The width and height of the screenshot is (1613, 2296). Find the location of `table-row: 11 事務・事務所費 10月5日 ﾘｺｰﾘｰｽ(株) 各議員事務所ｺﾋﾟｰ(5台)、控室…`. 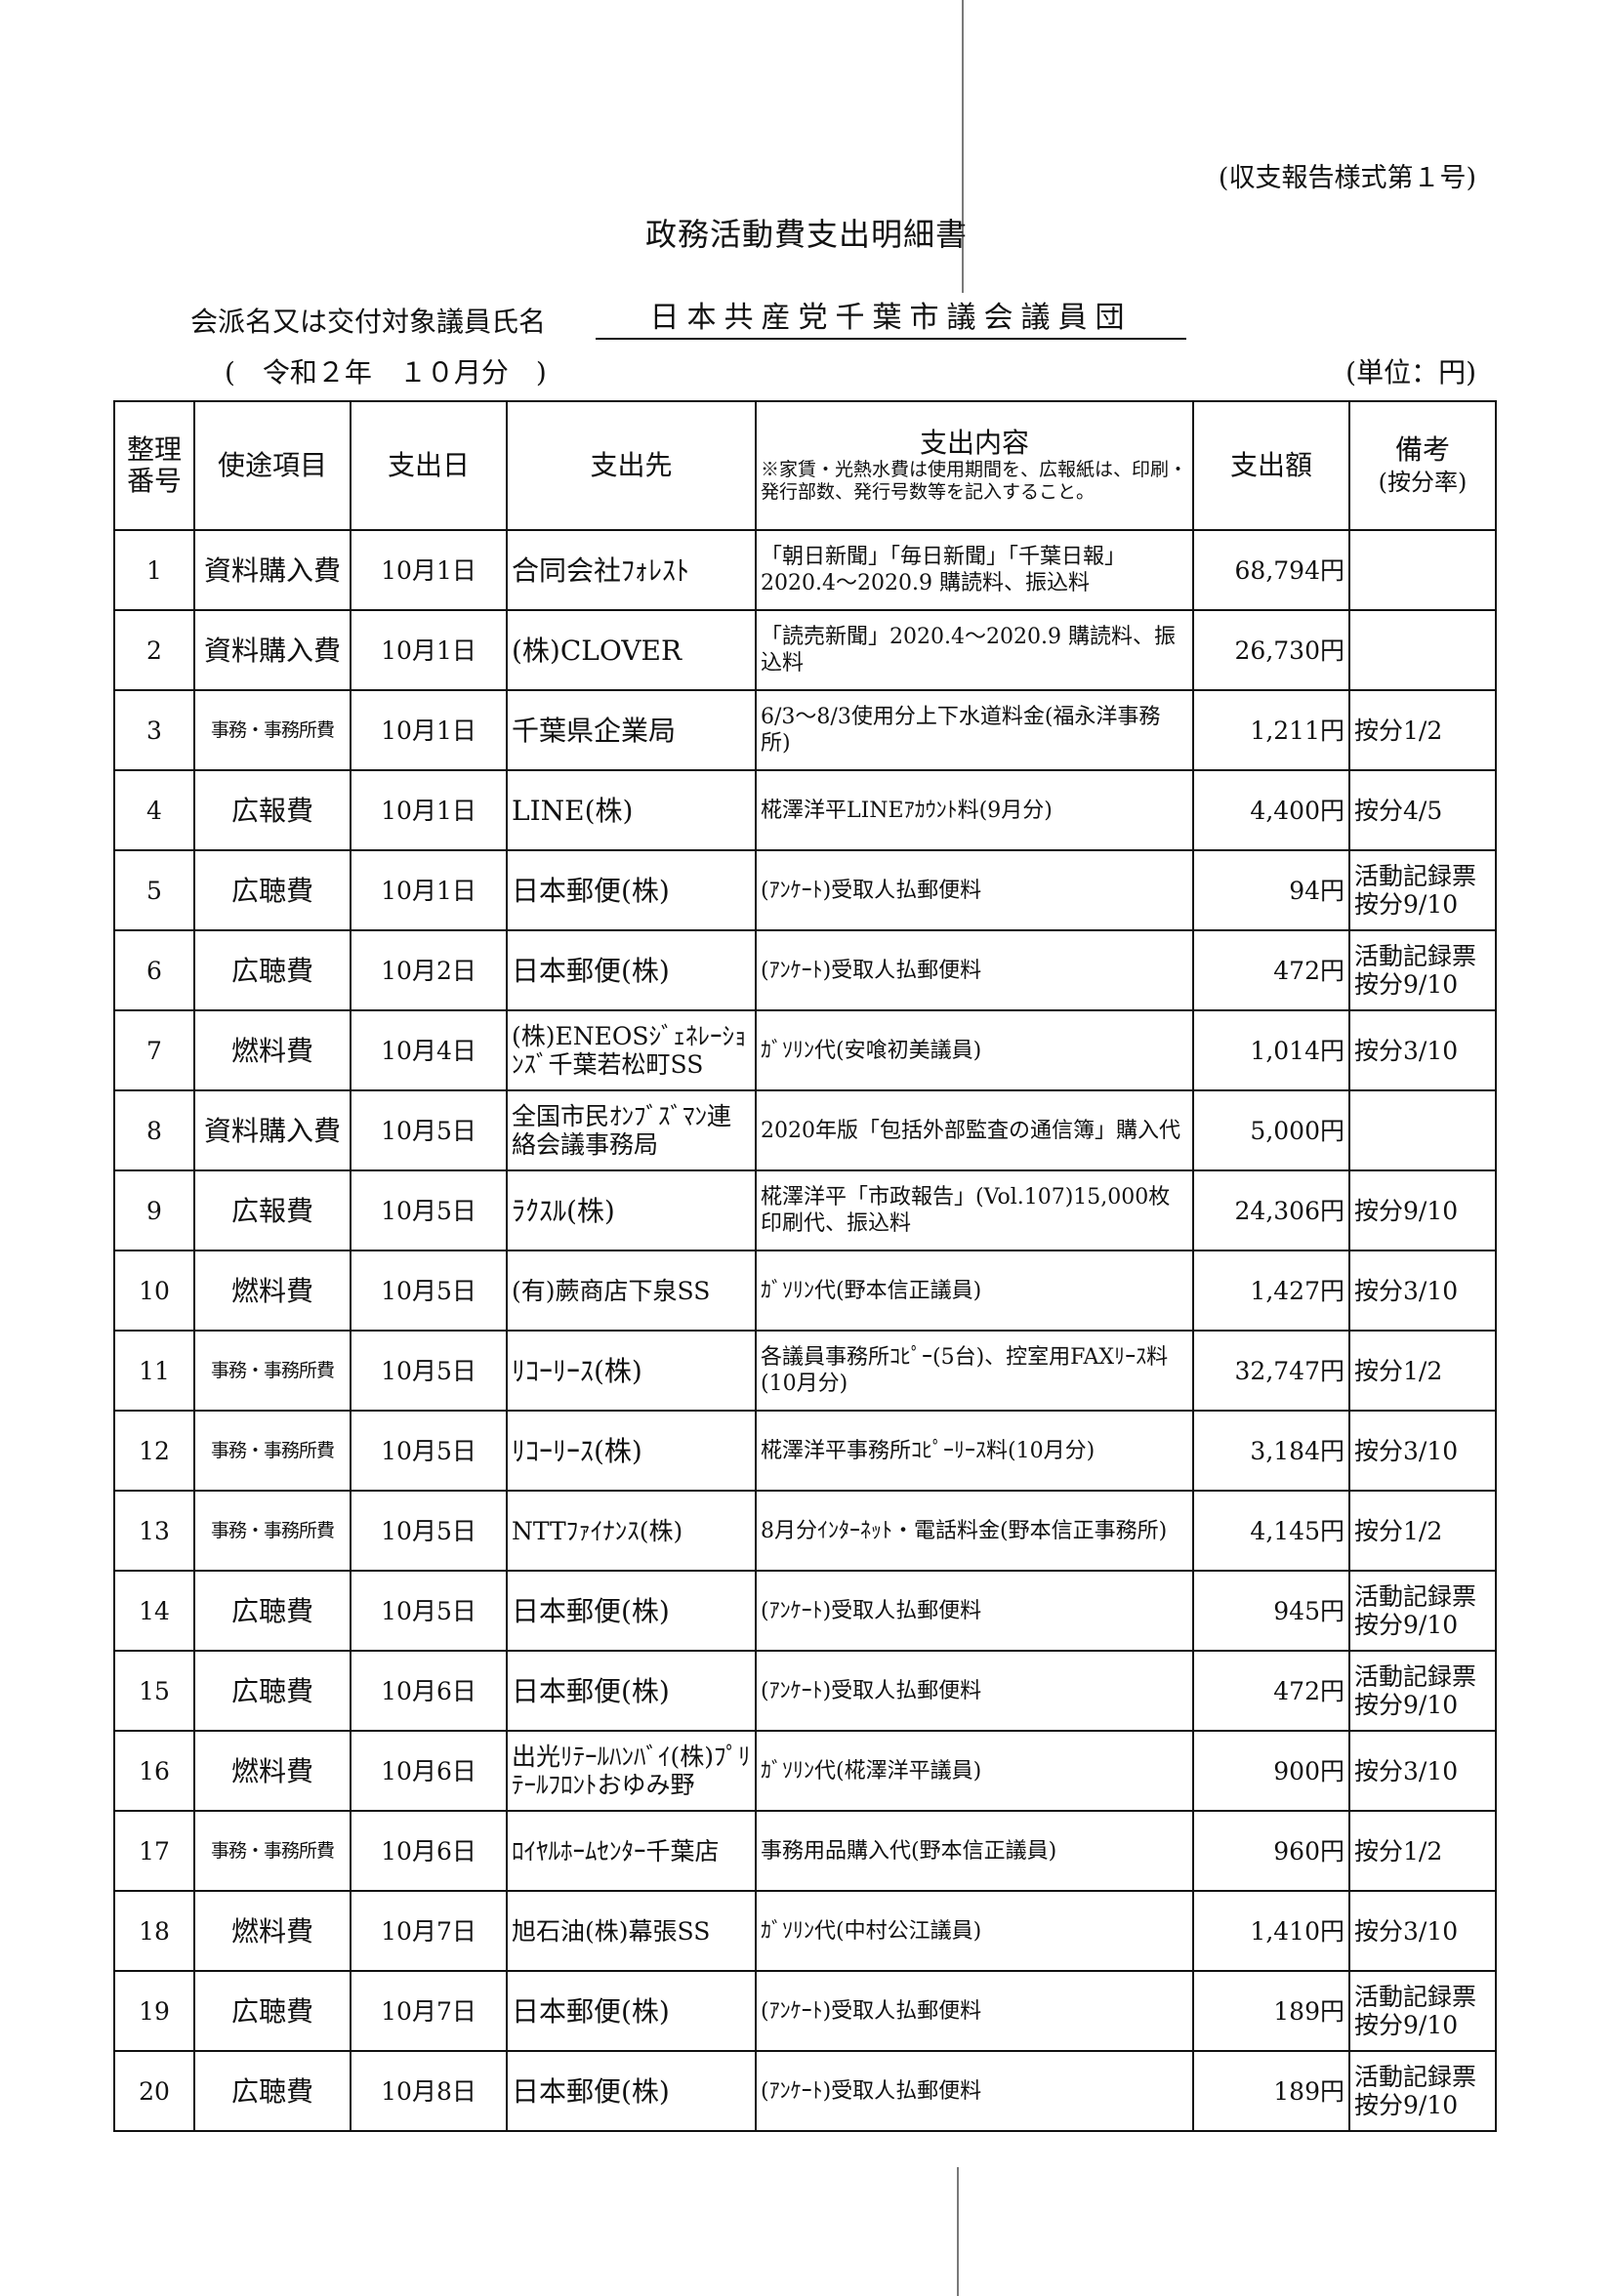

table-row: 11 事務・事務所費 10月5日 ﾘｺｰﾘｰｽ(株) 各議員事務所ｺﾋﾟｰ(5台)、控室… is located at coordinates (805, 1371).